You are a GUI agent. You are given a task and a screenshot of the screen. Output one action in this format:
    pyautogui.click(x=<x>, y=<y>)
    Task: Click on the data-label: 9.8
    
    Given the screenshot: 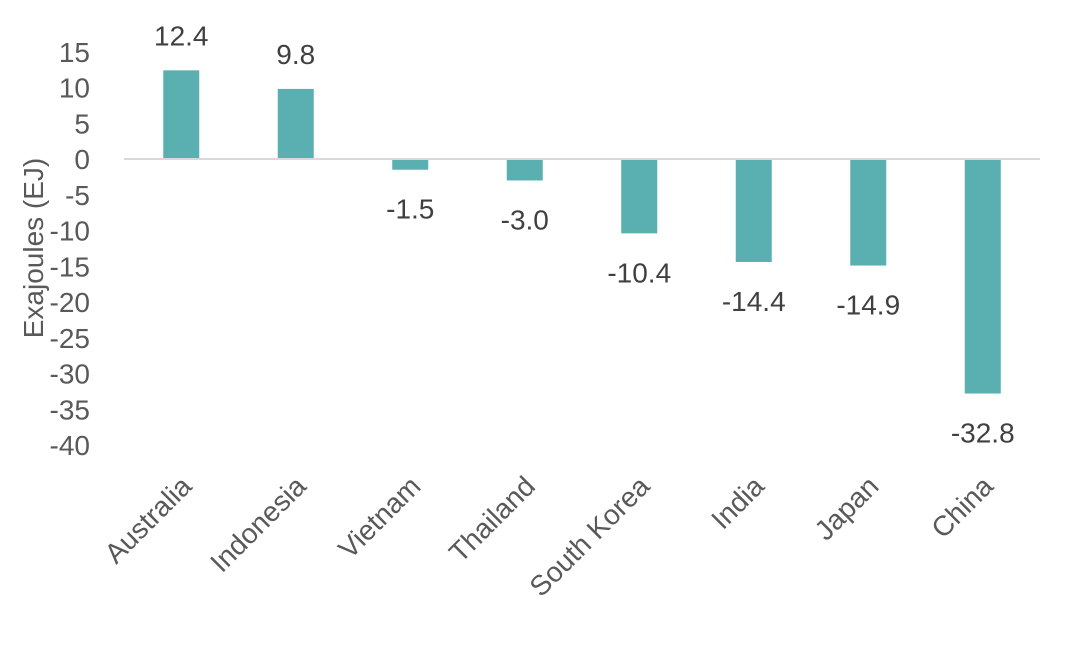 What is the action you would take?
    pyautogui.click(x=295, y=54)
    